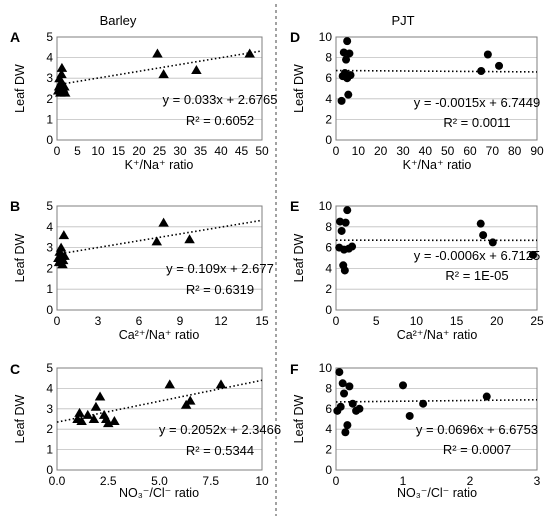 The height and width of the screenshot is (519, 550). I want to click on x-tick-label: 2, so click(470, 481).